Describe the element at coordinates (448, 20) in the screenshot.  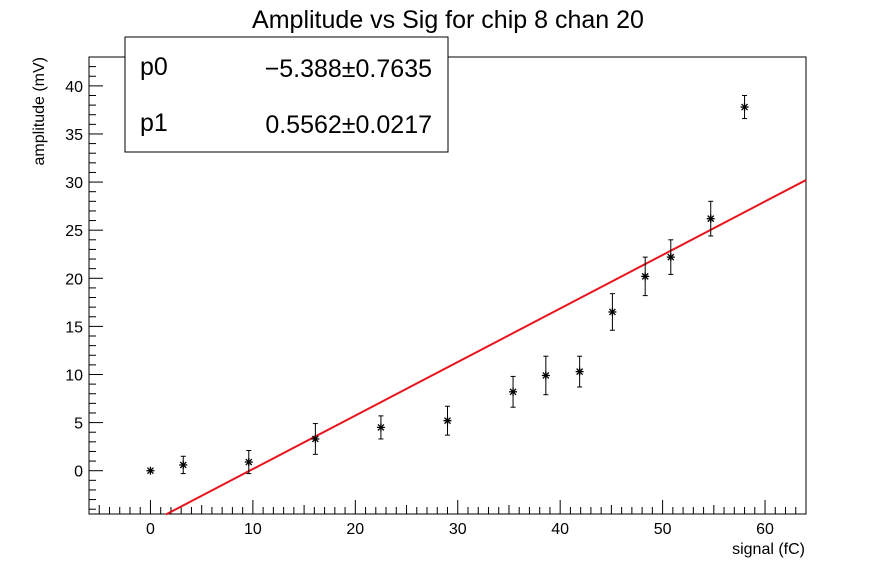
I see `chart-title: Amplitude vs Sig for chip 8 chan 20` at that location.